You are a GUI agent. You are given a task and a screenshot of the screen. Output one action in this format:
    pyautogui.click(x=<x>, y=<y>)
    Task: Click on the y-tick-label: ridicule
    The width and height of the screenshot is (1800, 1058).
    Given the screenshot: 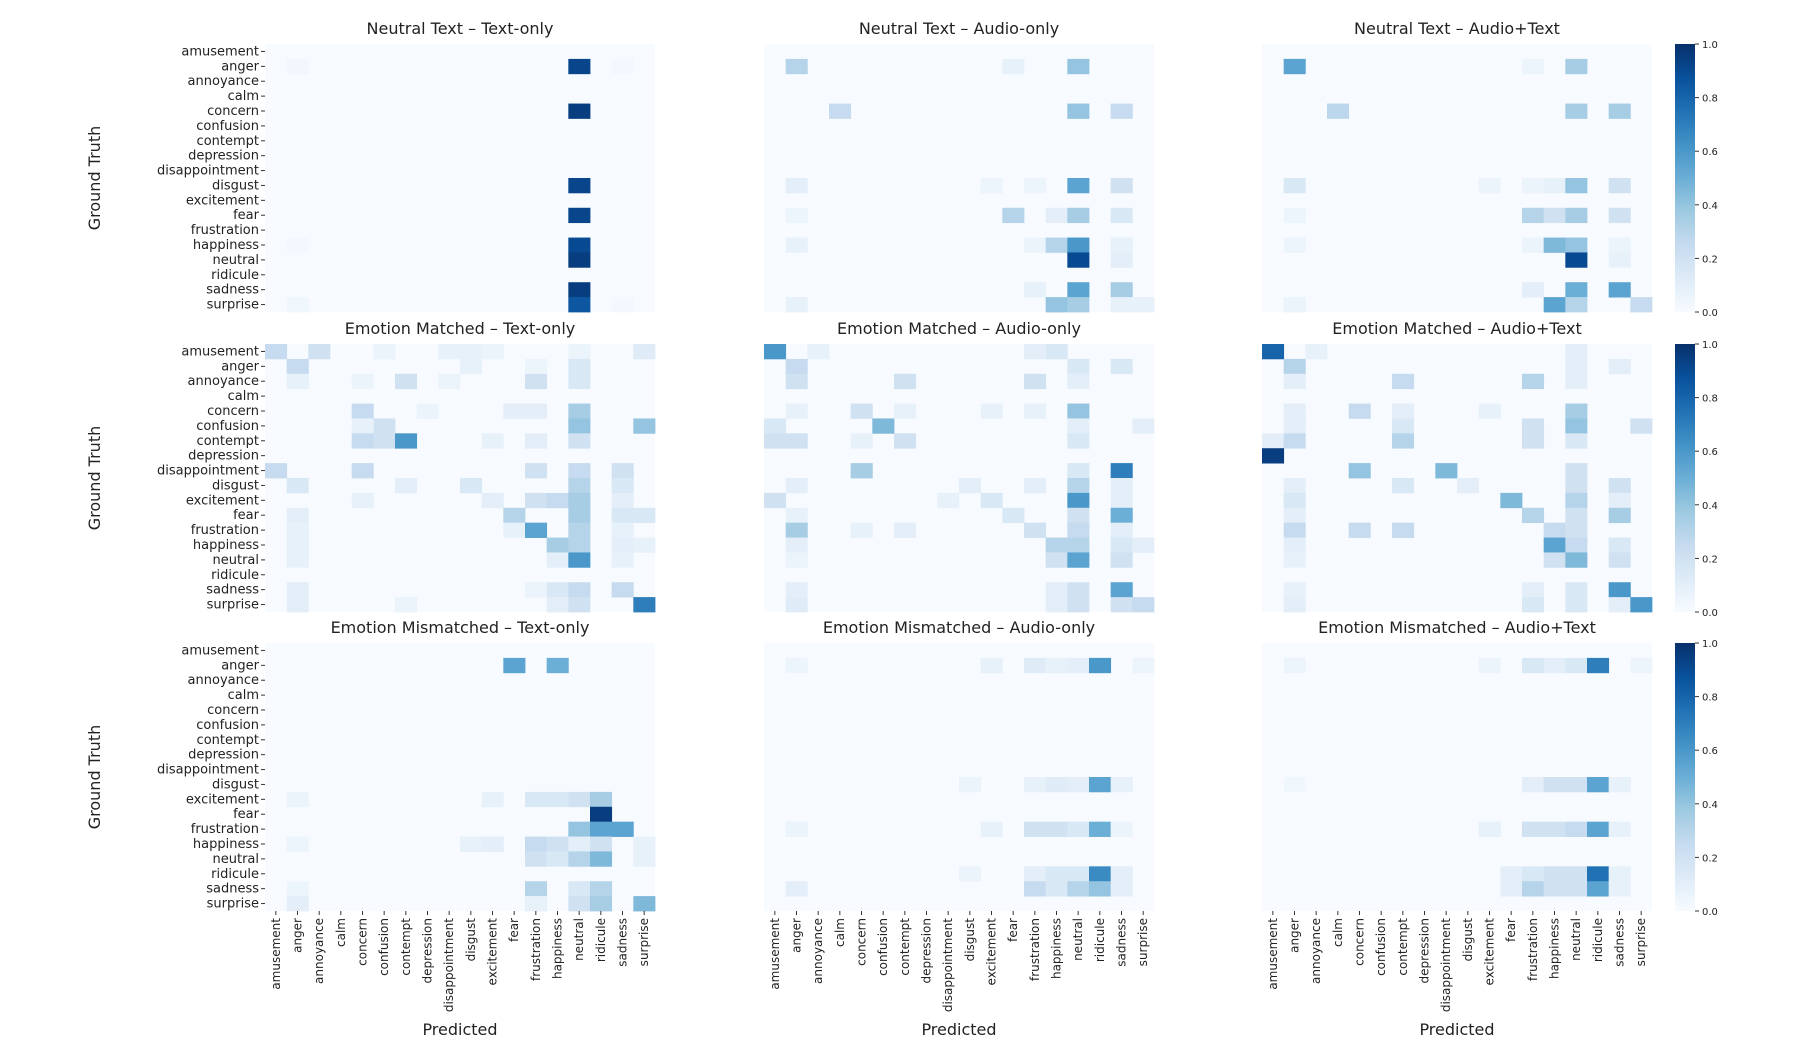 What is the action you would take?
    pyautogui.click(x=235, y=575)
    